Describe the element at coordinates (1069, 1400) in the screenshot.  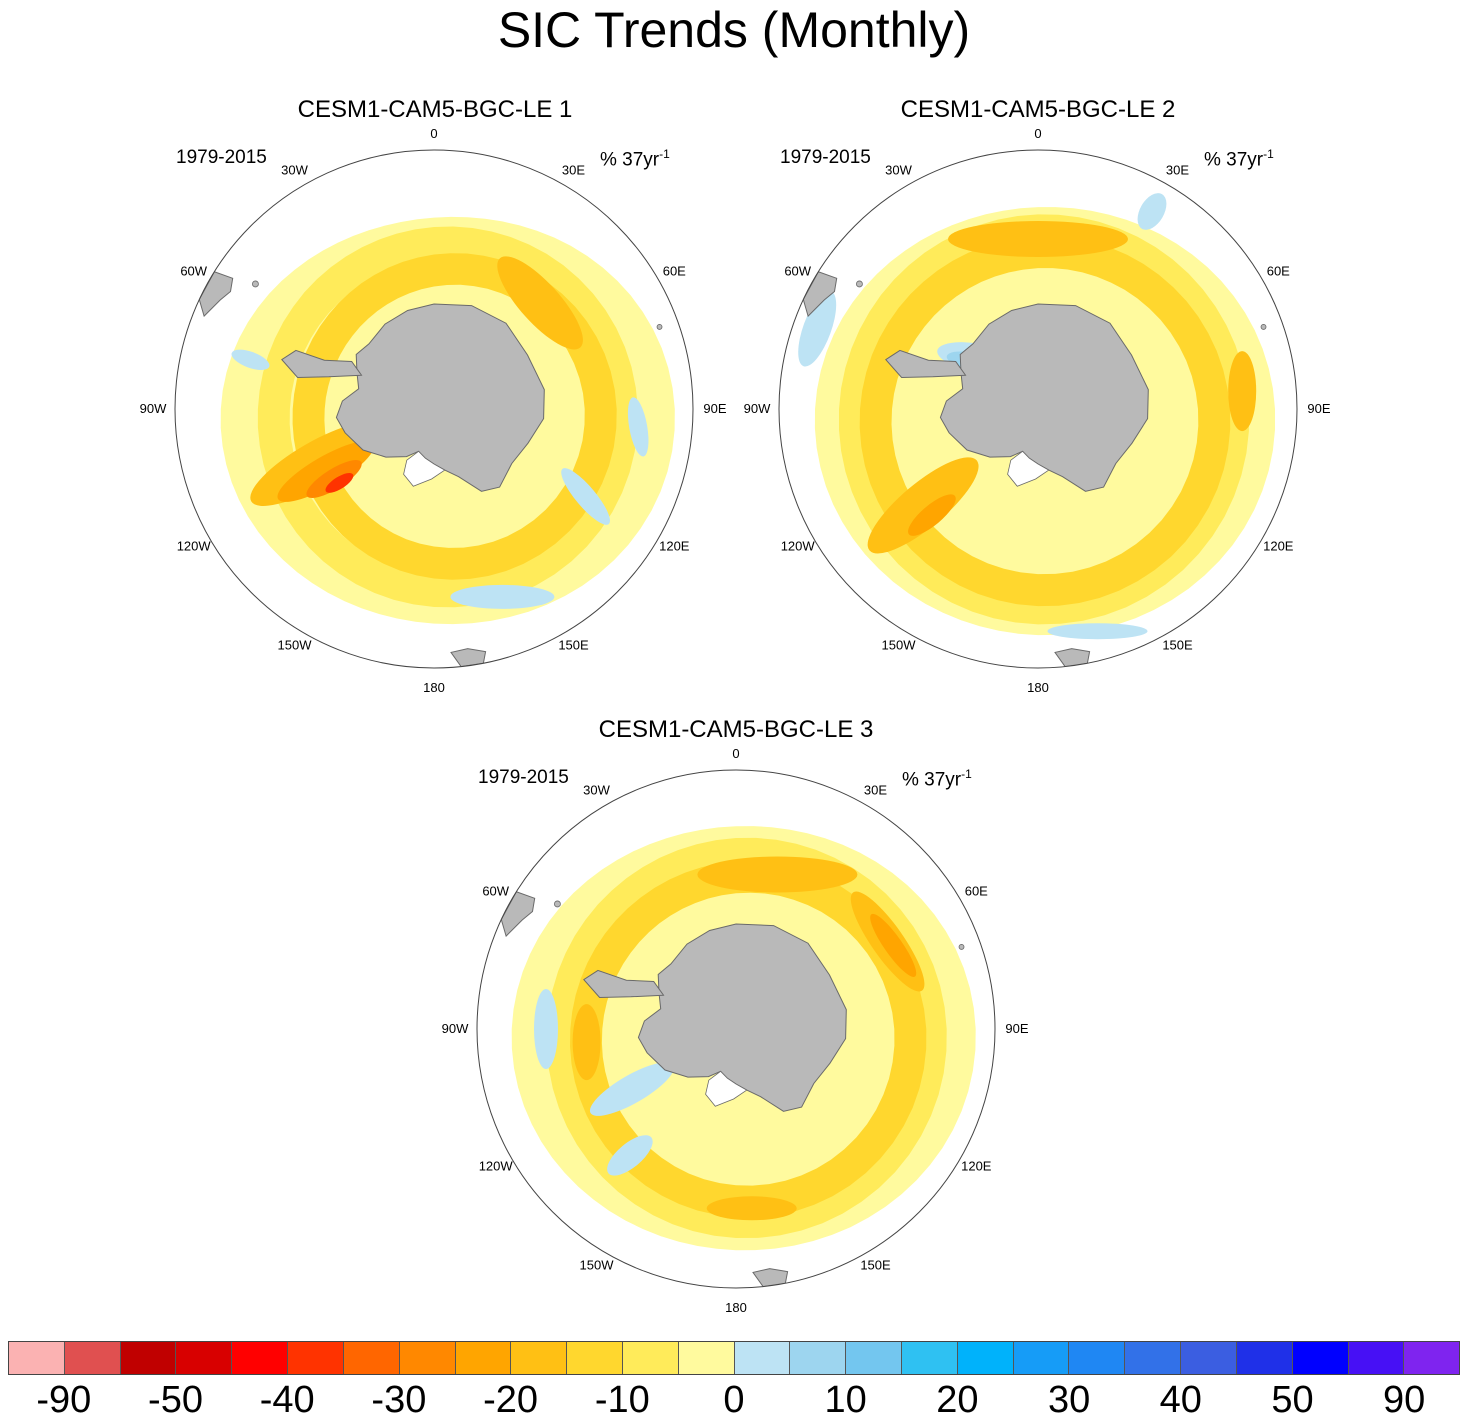
I see `colorbar-label: 30` at that location.